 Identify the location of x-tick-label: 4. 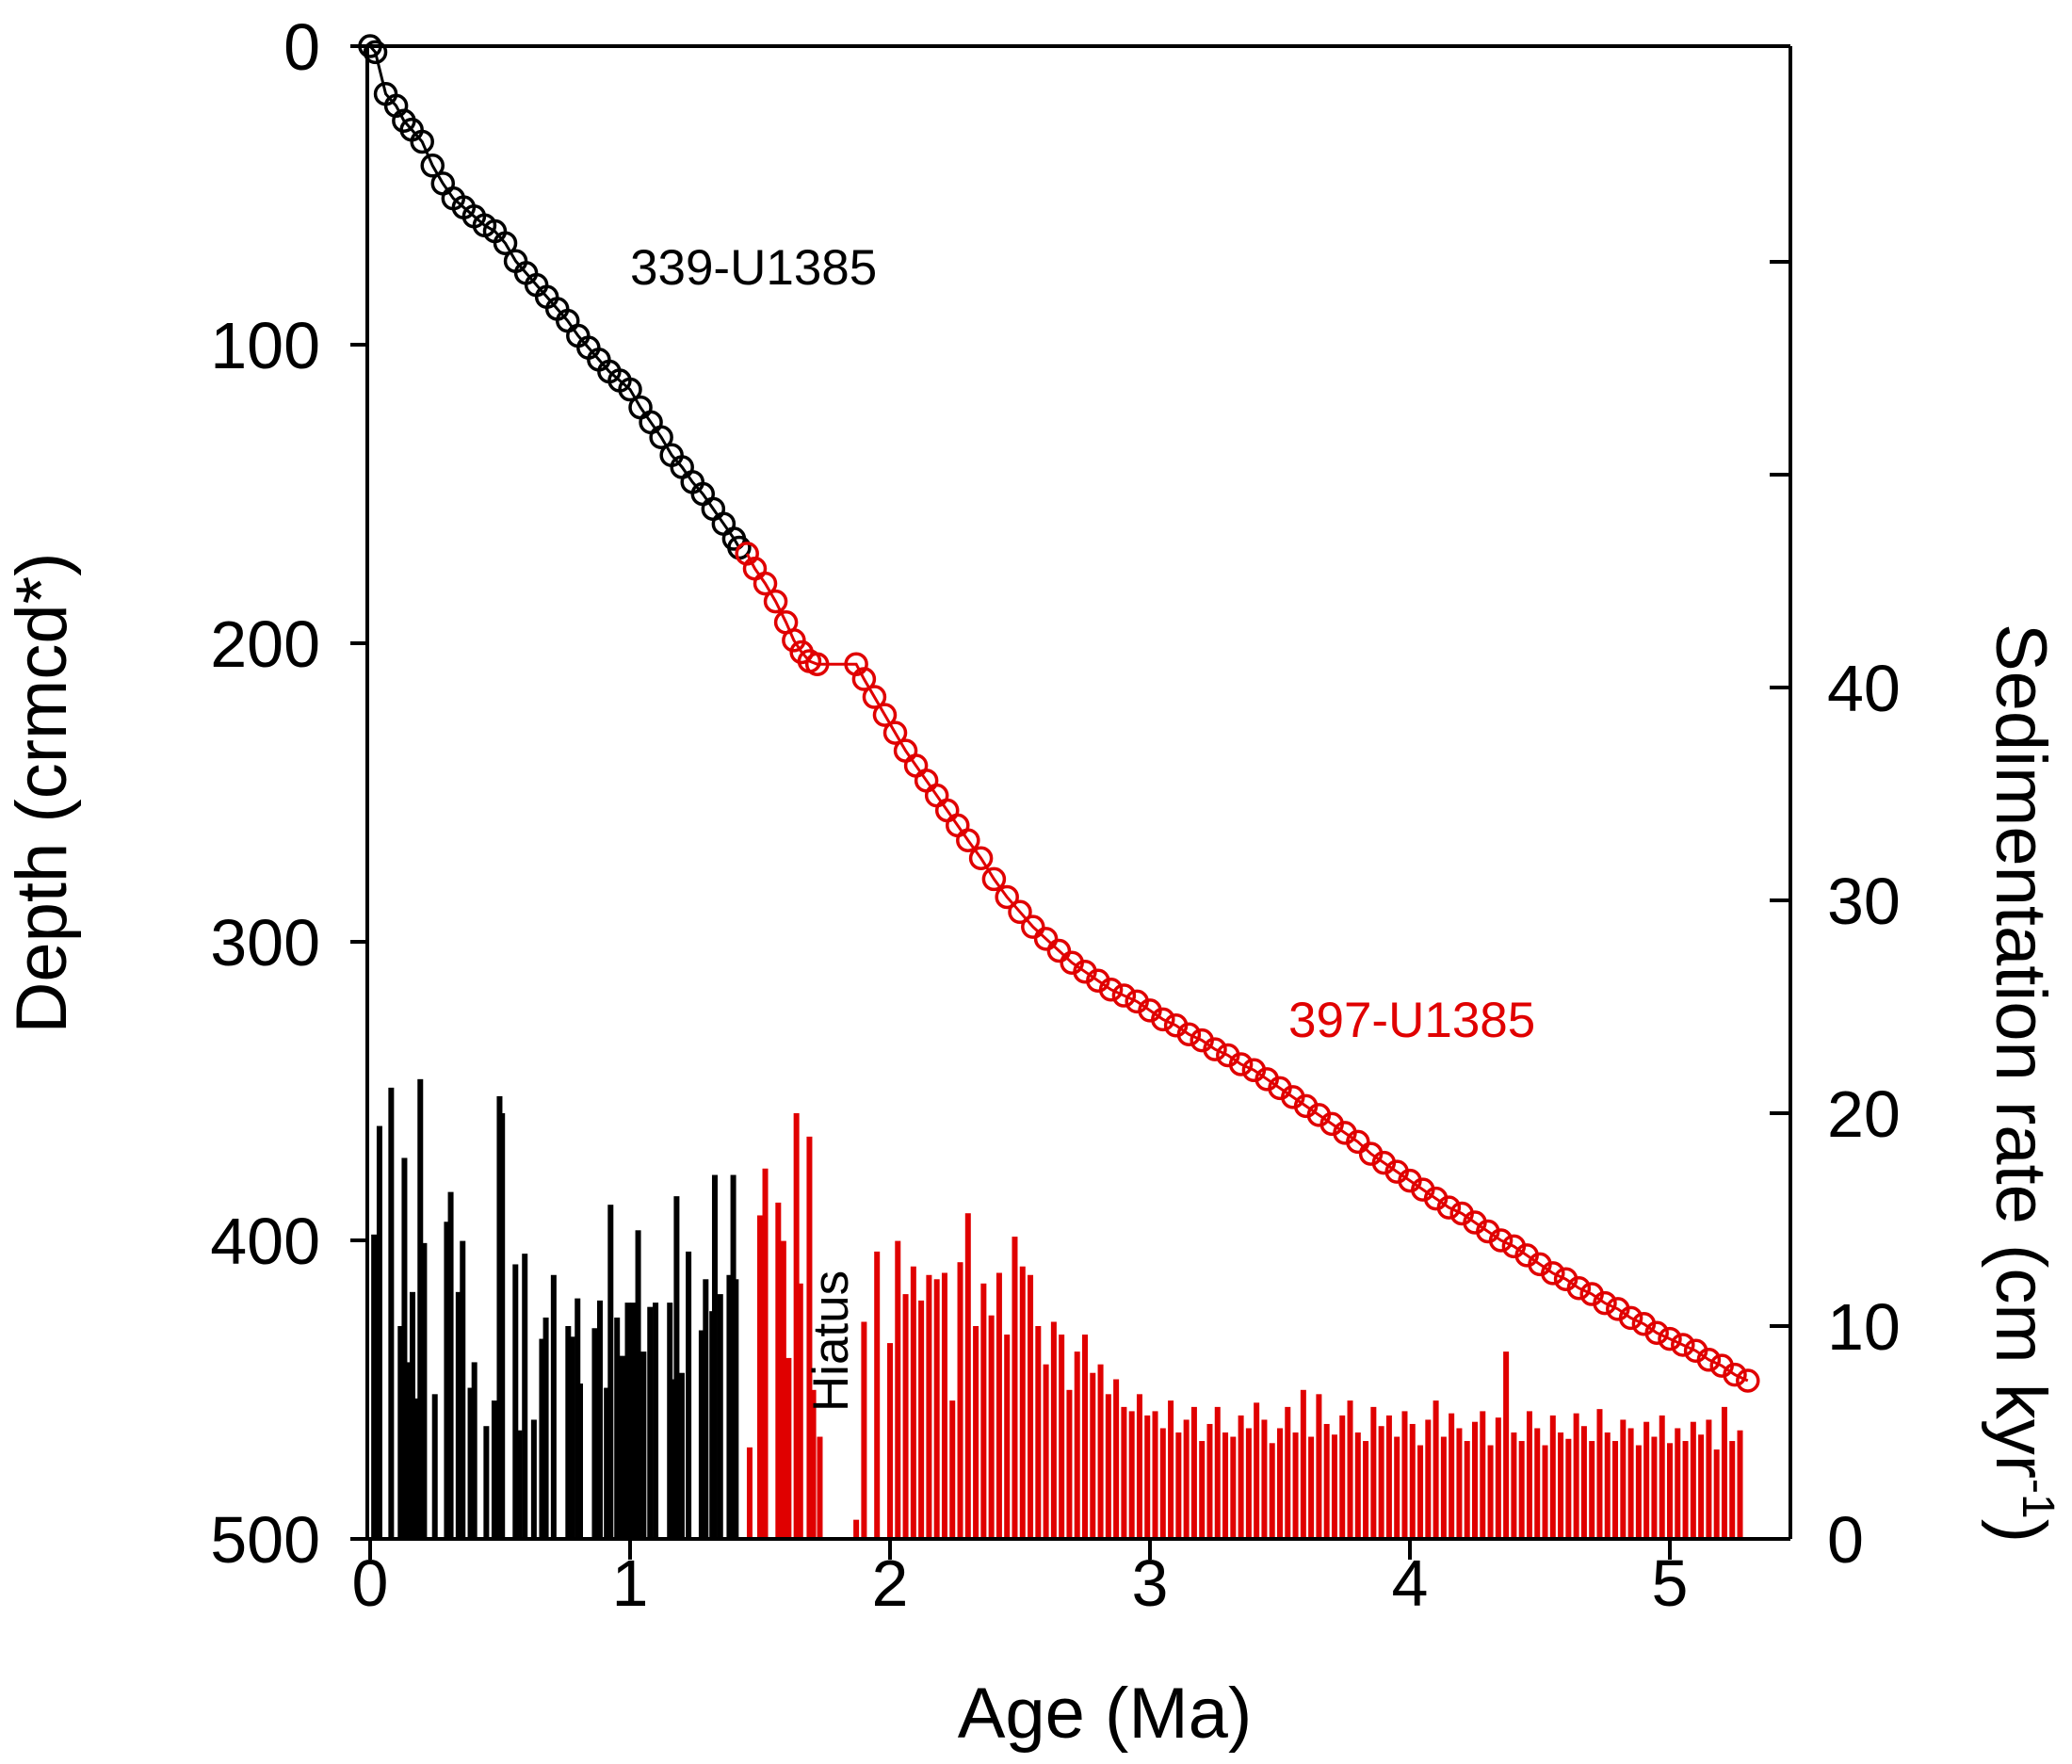
(1410, 1583).